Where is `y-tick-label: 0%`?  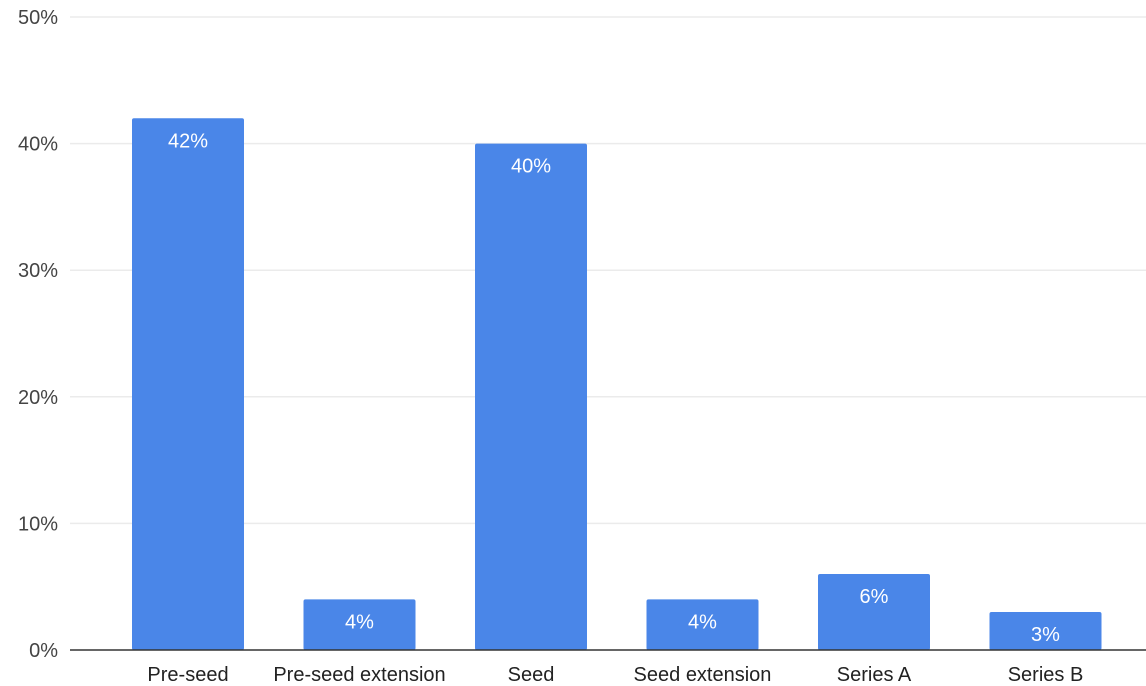
y-tick-label: 0% is located at coordinates (43, 651).